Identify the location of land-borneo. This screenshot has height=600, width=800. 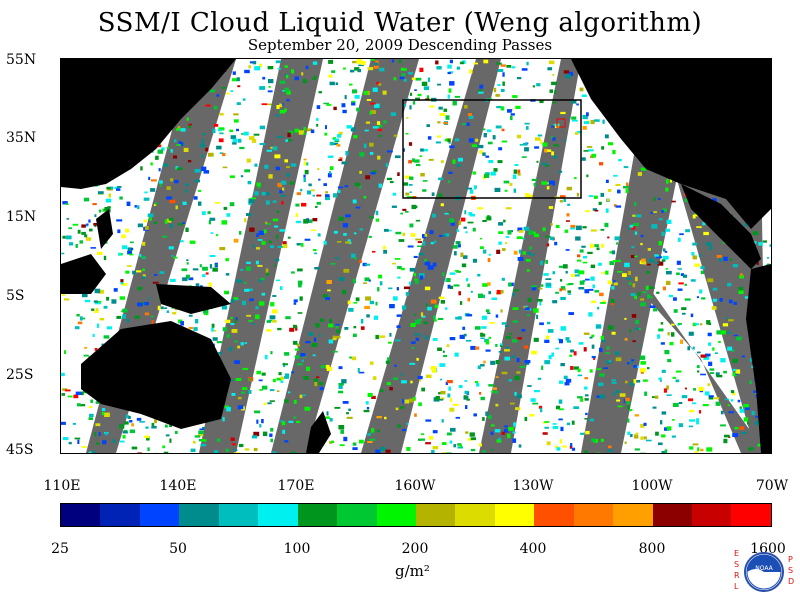
(83, 274).